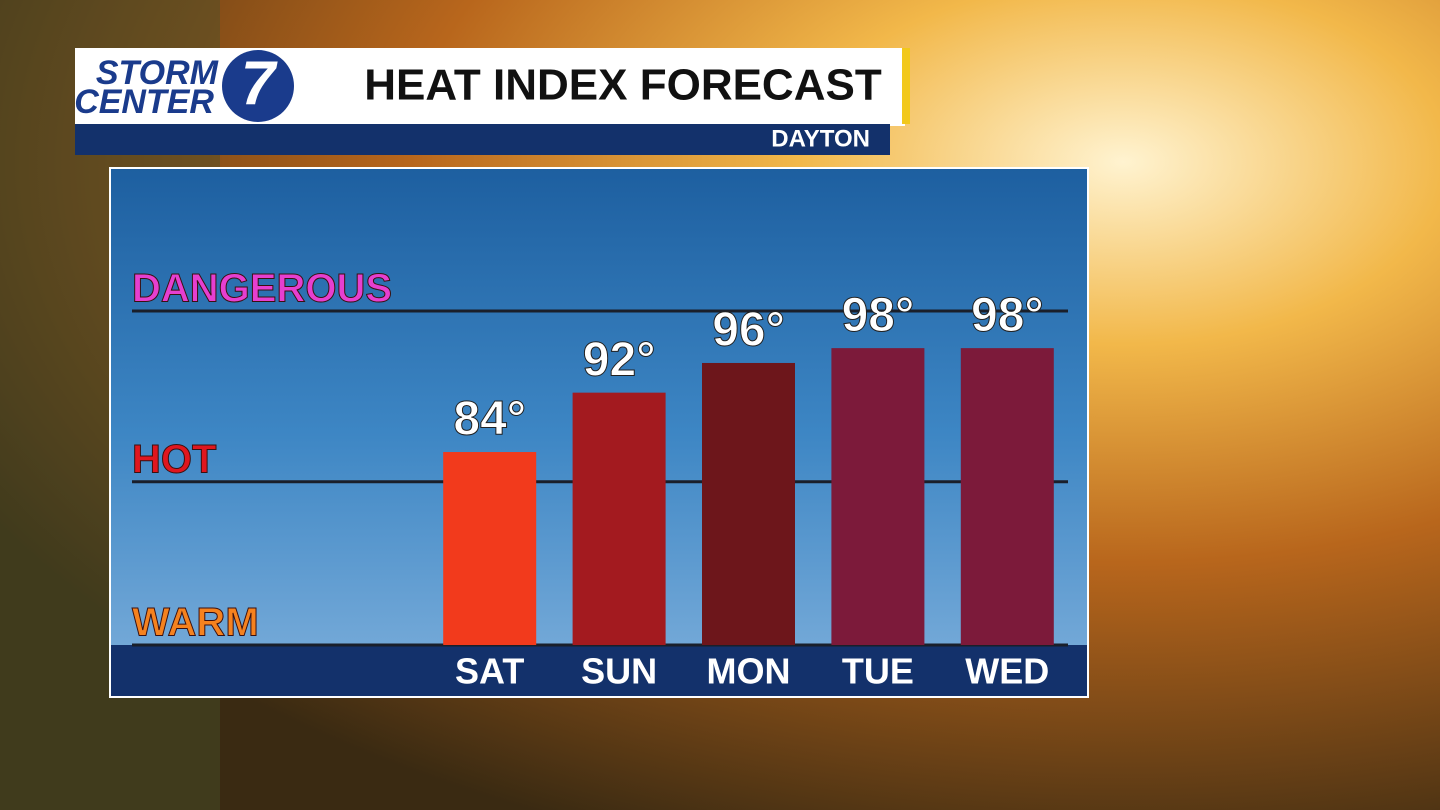 This screenshot has height=810, width=1440. Describe the element at coordinates (906, 86) in the screenshot. I see `header-accent` at that location.